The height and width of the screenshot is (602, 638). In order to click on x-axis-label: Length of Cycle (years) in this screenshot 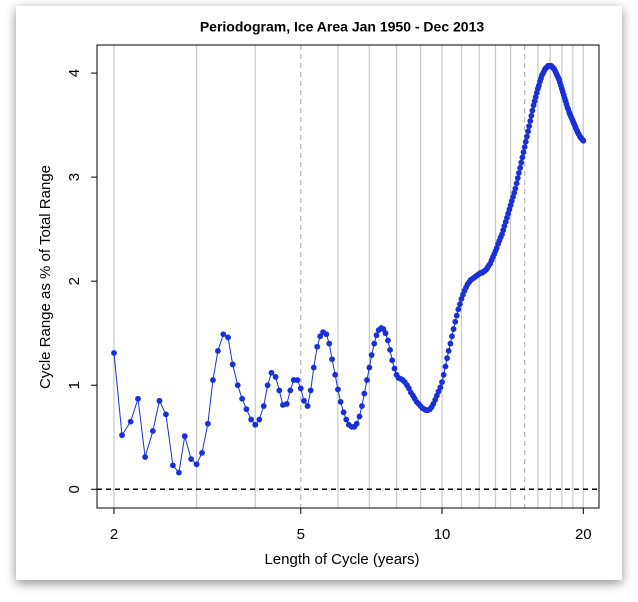, I will do `click(341, 559)`.